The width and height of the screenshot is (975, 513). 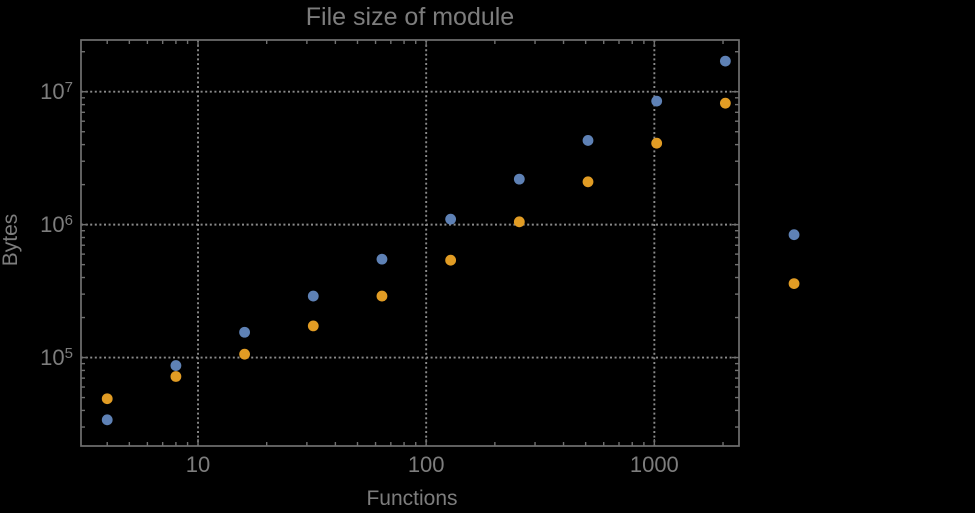 I want to click on plot-title: File size of module, so click(x=410, y=17).